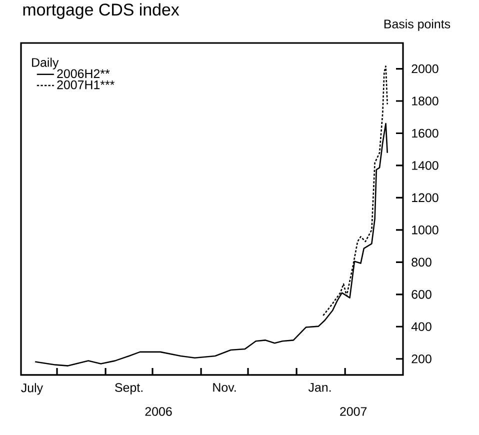 This screenshot has width=479, height=435. I want to click on x-tick-label: Jan., so click(319, 387).